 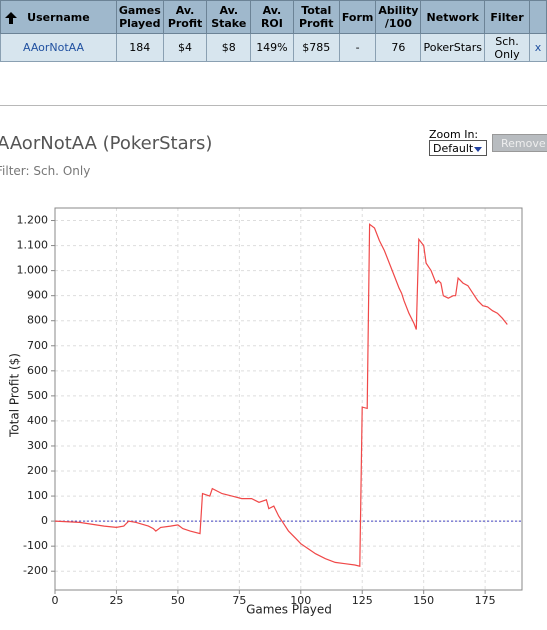 What do you see at coordinates (37, 370) in the screenshot?
I see `y-tick-label: 600` at bounding box center [37, 370].